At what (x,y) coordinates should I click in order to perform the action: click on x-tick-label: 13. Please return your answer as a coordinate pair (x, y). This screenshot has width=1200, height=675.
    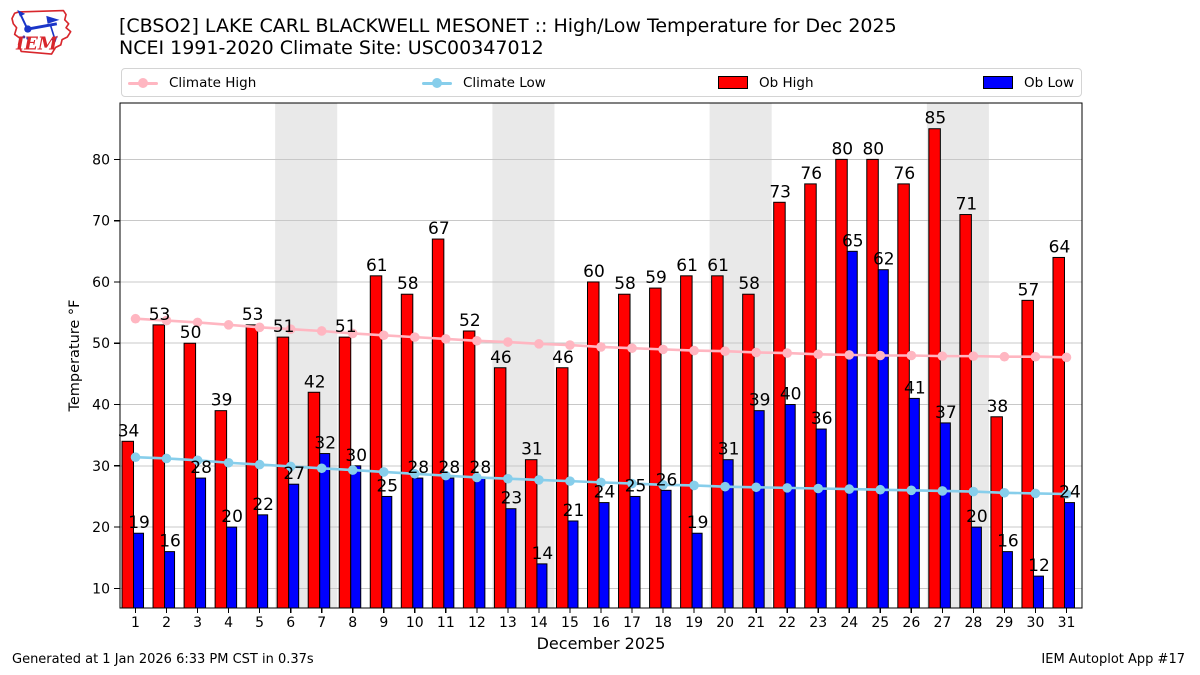
    Looking at the image, I should click on (508, 623).